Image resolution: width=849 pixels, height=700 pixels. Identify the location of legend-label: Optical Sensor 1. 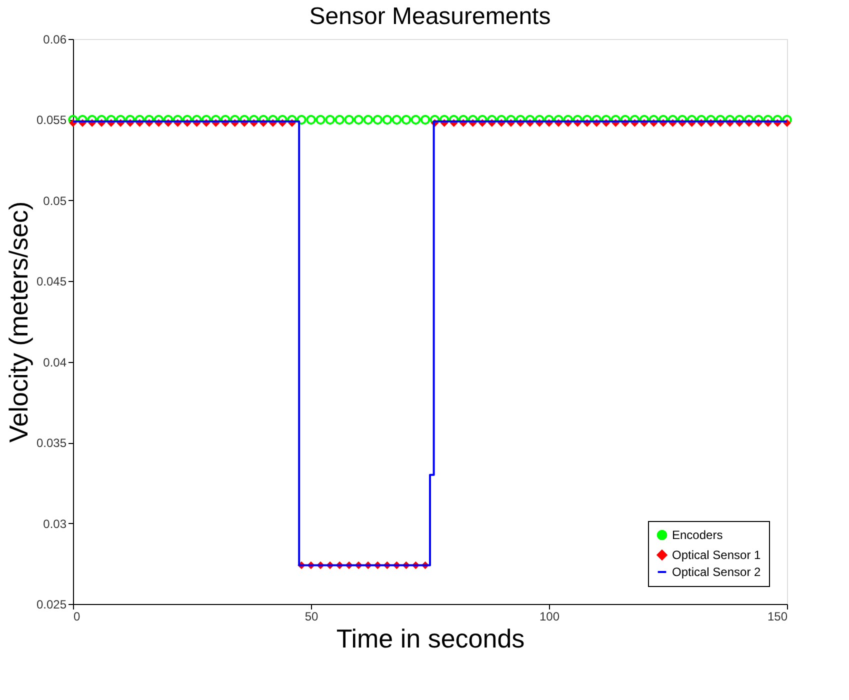
(717, 555).